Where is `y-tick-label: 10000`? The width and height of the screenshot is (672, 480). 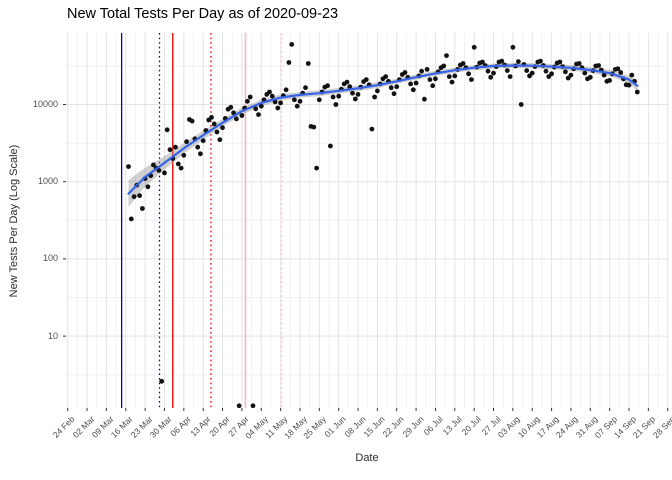 y-tick-label: 10000 is located at coordinates (45, 104).